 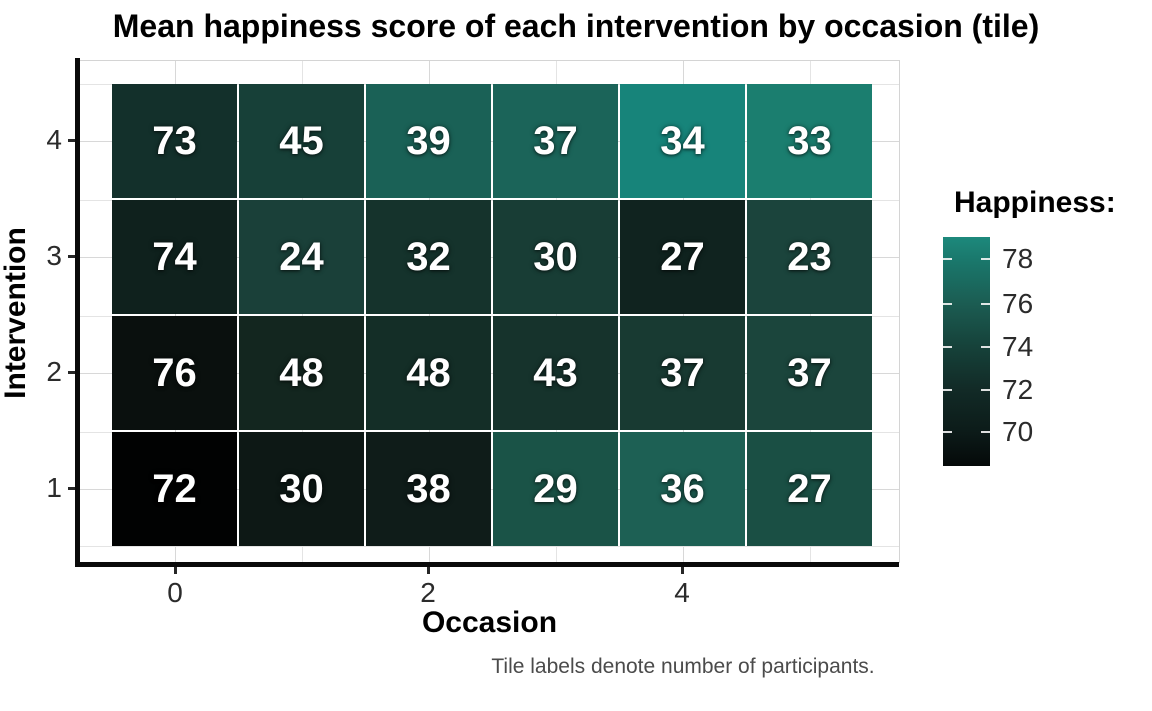 I want to click on heatmap-tile: 32, so click(x=428, y=257).